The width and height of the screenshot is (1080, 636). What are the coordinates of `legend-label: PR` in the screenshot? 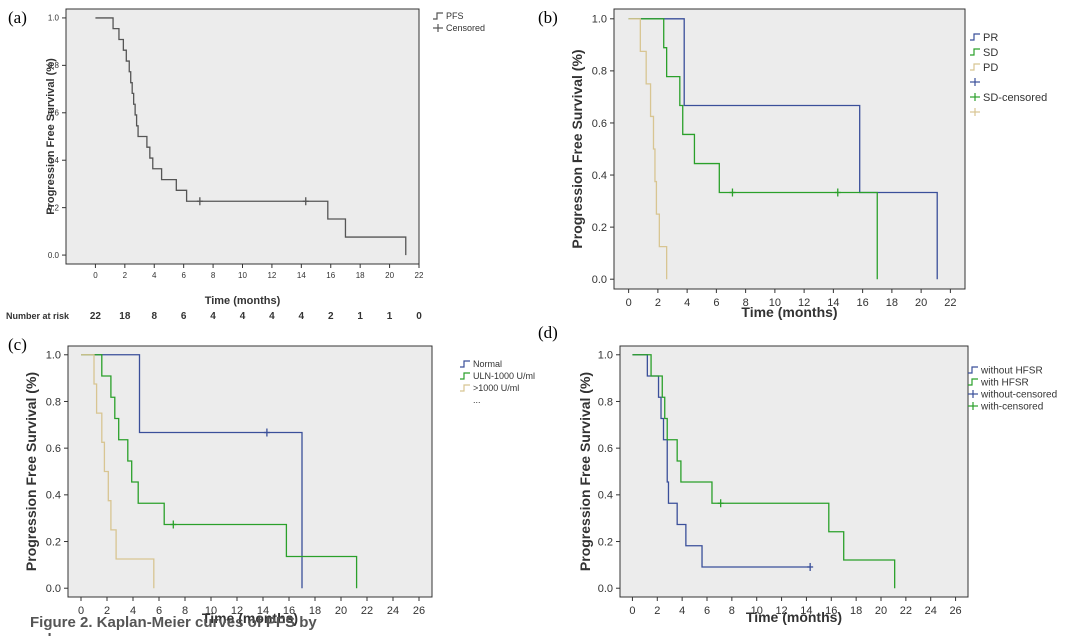 It's located at (990, 38).